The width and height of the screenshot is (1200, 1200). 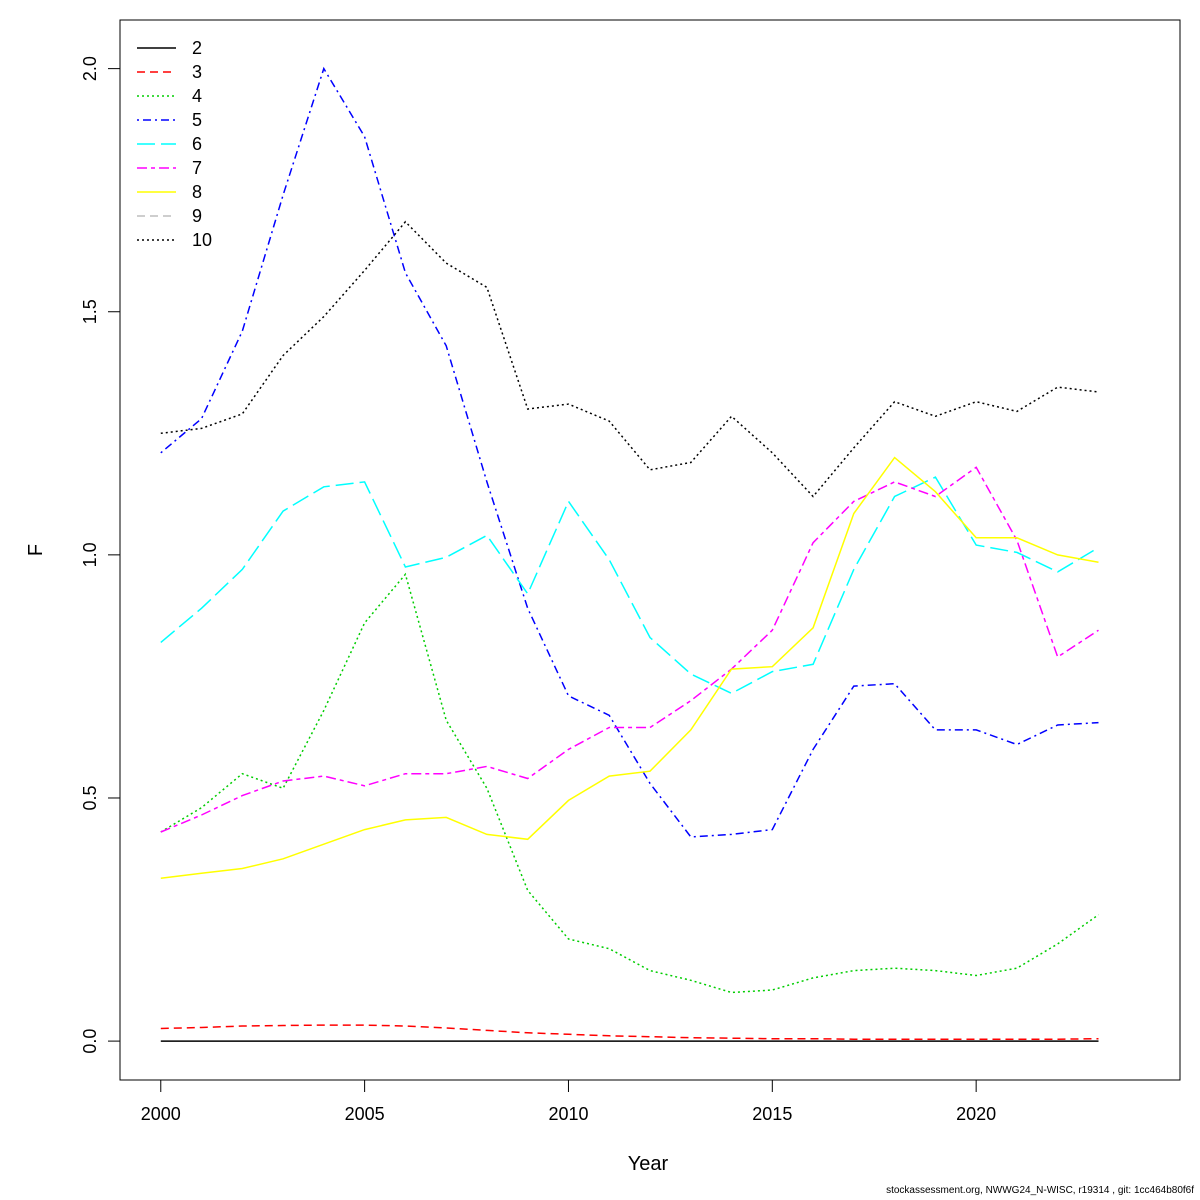 I want to click on legend-label-8: 8, so click(x=197, y=192).